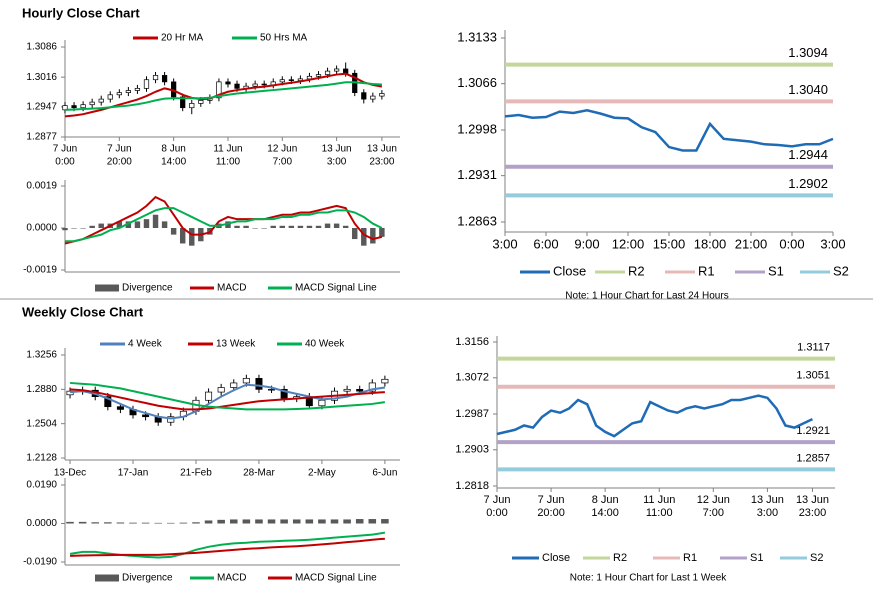 The width and height of the screenshot is (873, 601). What do you see at coordinates (586, 243) in the screenshot?
I see `x-tick-label: 9:00` at bounding box center [586, 243].